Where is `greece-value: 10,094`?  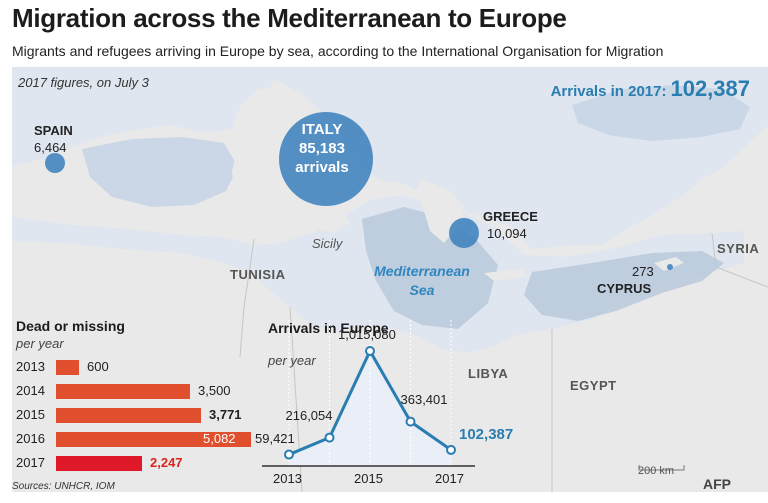 greece-value: 10,094 is located at coordinates (507, 233).